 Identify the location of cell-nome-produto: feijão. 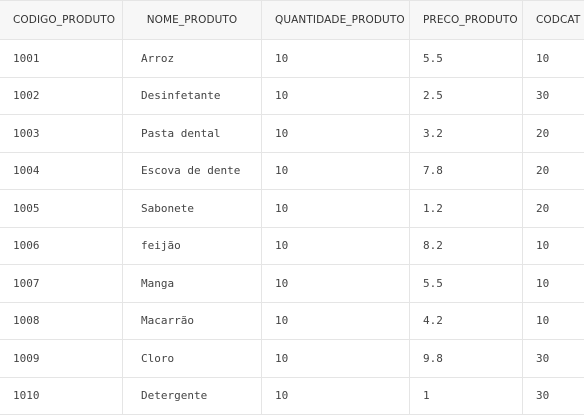
(192, 245).